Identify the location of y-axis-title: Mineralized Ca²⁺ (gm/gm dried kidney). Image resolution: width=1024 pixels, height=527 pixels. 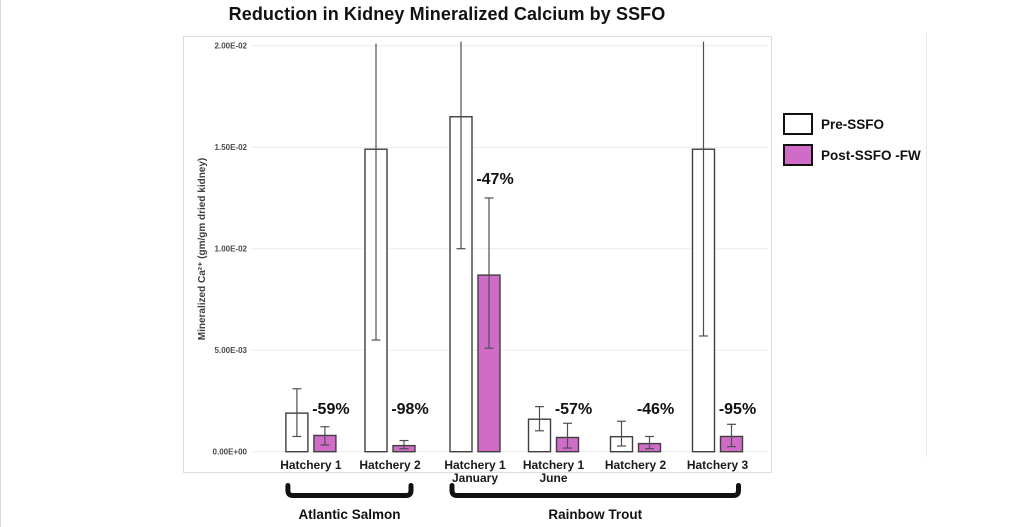
(202, 249).